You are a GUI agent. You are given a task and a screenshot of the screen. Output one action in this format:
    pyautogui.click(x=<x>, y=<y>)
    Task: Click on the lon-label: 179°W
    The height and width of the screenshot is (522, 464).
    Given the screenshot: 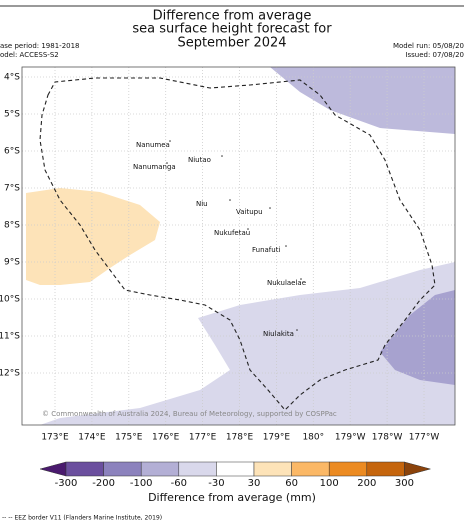 What is the action you would take?
    pyautogui.click(x=350, y=438)
    